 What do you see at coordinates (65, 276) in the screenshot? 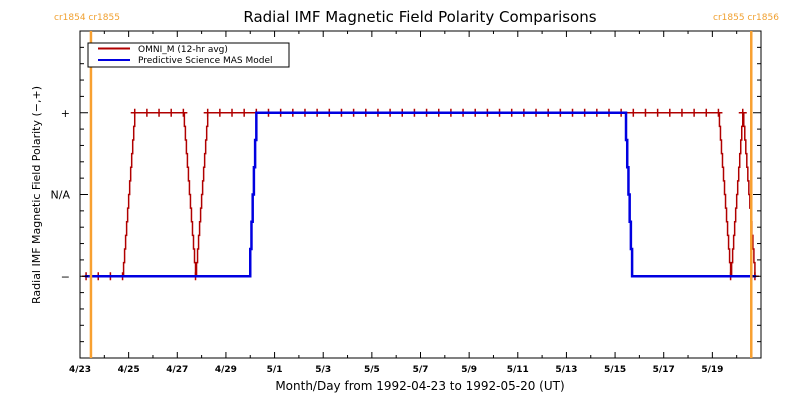
I see `y-tick-label: −` at bounding box center [65, 276].